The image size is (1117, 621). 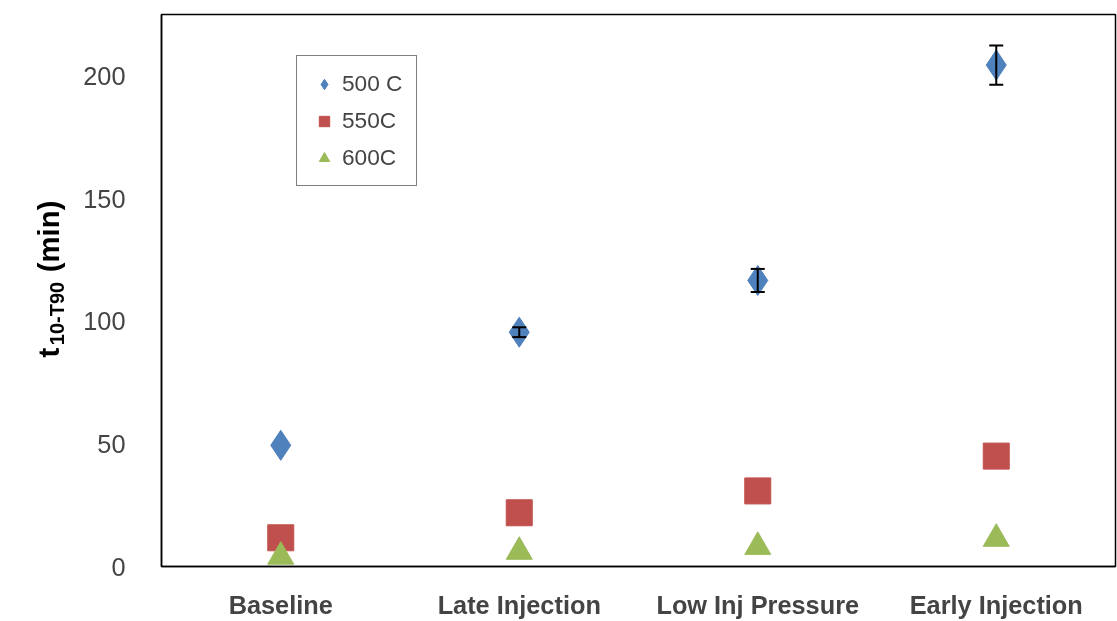 I want to click on x-tick-label: Low Inj Pressure, so click(x=758, y=604).